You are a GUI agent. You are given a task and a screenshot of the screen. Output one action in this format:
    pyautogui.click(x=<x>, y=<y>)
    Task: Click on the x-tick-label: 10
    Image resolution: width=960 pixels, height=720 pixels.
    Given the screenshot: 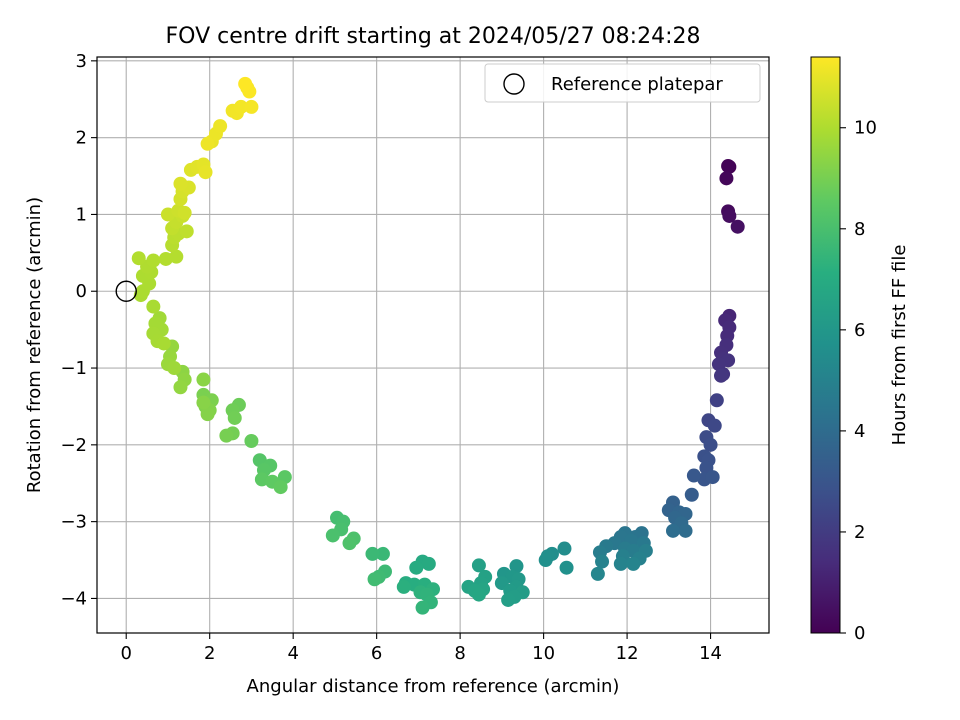 What is the action you would take?
    pyautogui.click(x=543, y=653)
    